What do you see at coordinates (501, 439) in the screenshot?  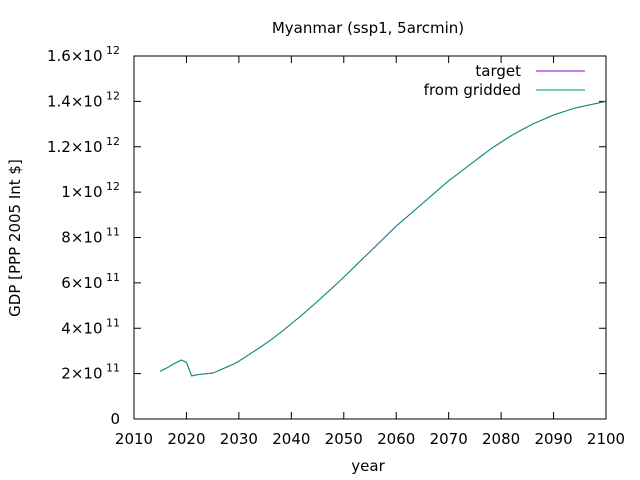 I see `x-tick-label: 2080` at bounding box center [501, 439].